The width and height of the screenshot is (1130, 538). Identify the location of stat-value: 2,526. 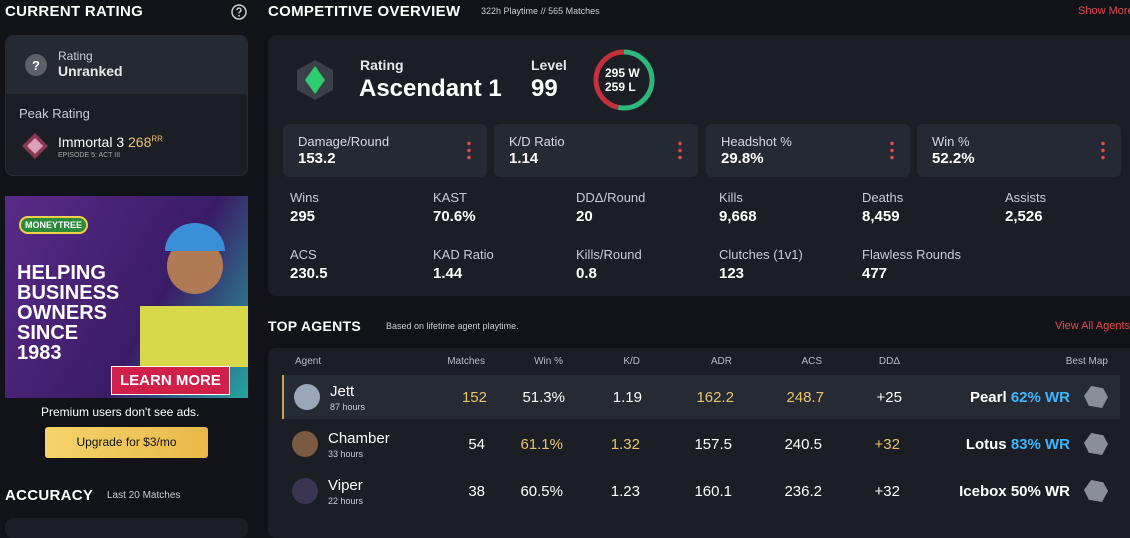
(1024, 216).